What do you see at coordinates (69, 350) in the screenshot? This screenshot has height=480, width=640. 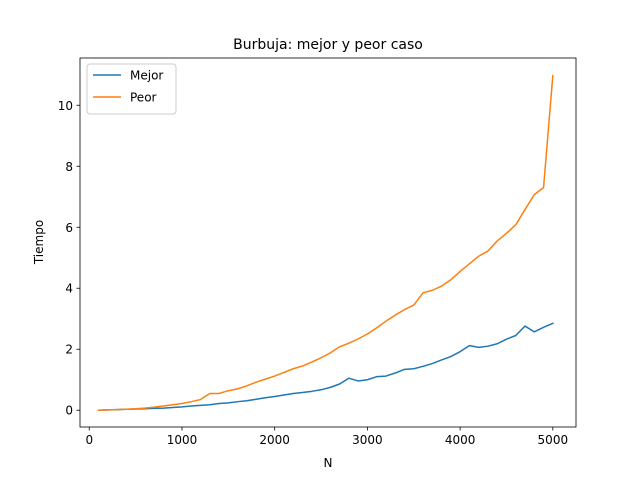 I see `y-tick-label: 2` at bounding box center [69, 350].